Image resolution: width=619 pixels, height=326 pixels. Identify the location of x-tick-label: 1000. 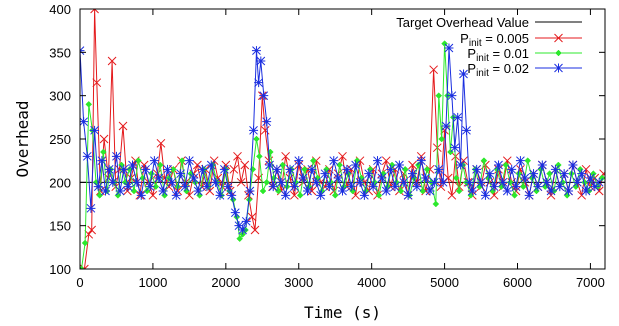
(152, 282).